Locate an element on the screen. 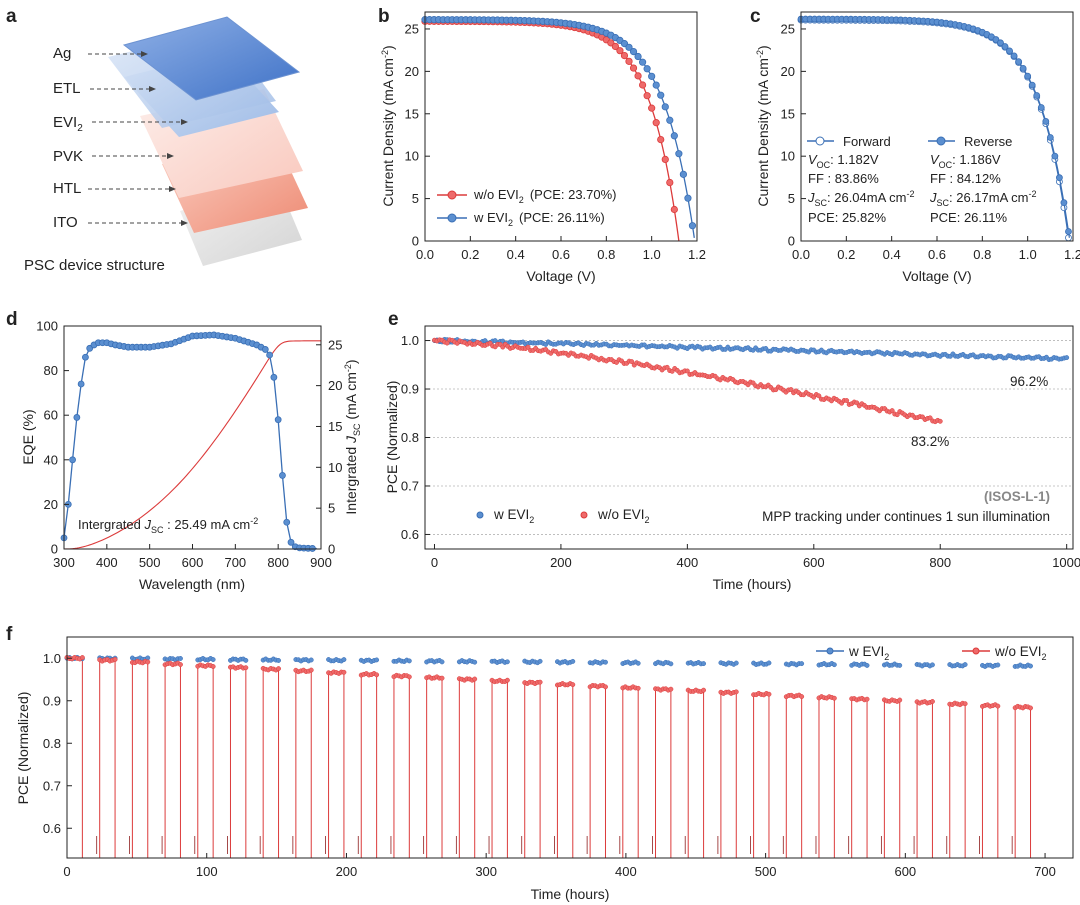 The width and height of the screenshot is (1080, 905). panel-b-xlabel: Voltage (V) is located at coordinates (560, 276).